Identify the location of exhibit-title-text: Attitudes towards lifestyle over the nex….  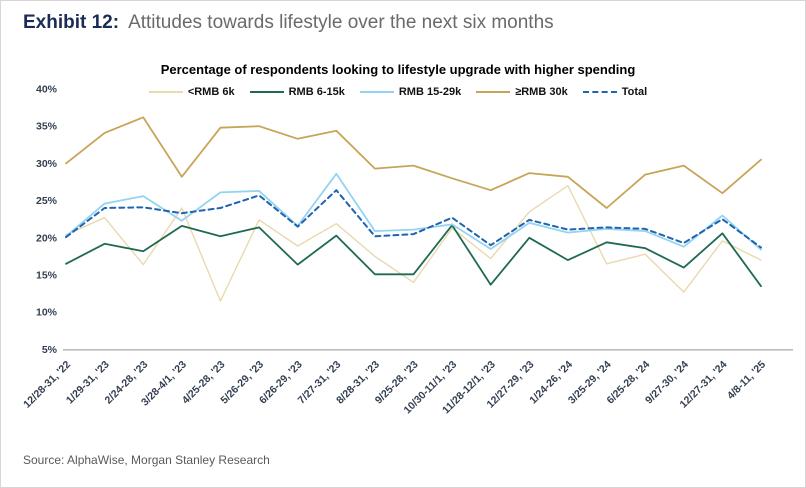
(341, 22).